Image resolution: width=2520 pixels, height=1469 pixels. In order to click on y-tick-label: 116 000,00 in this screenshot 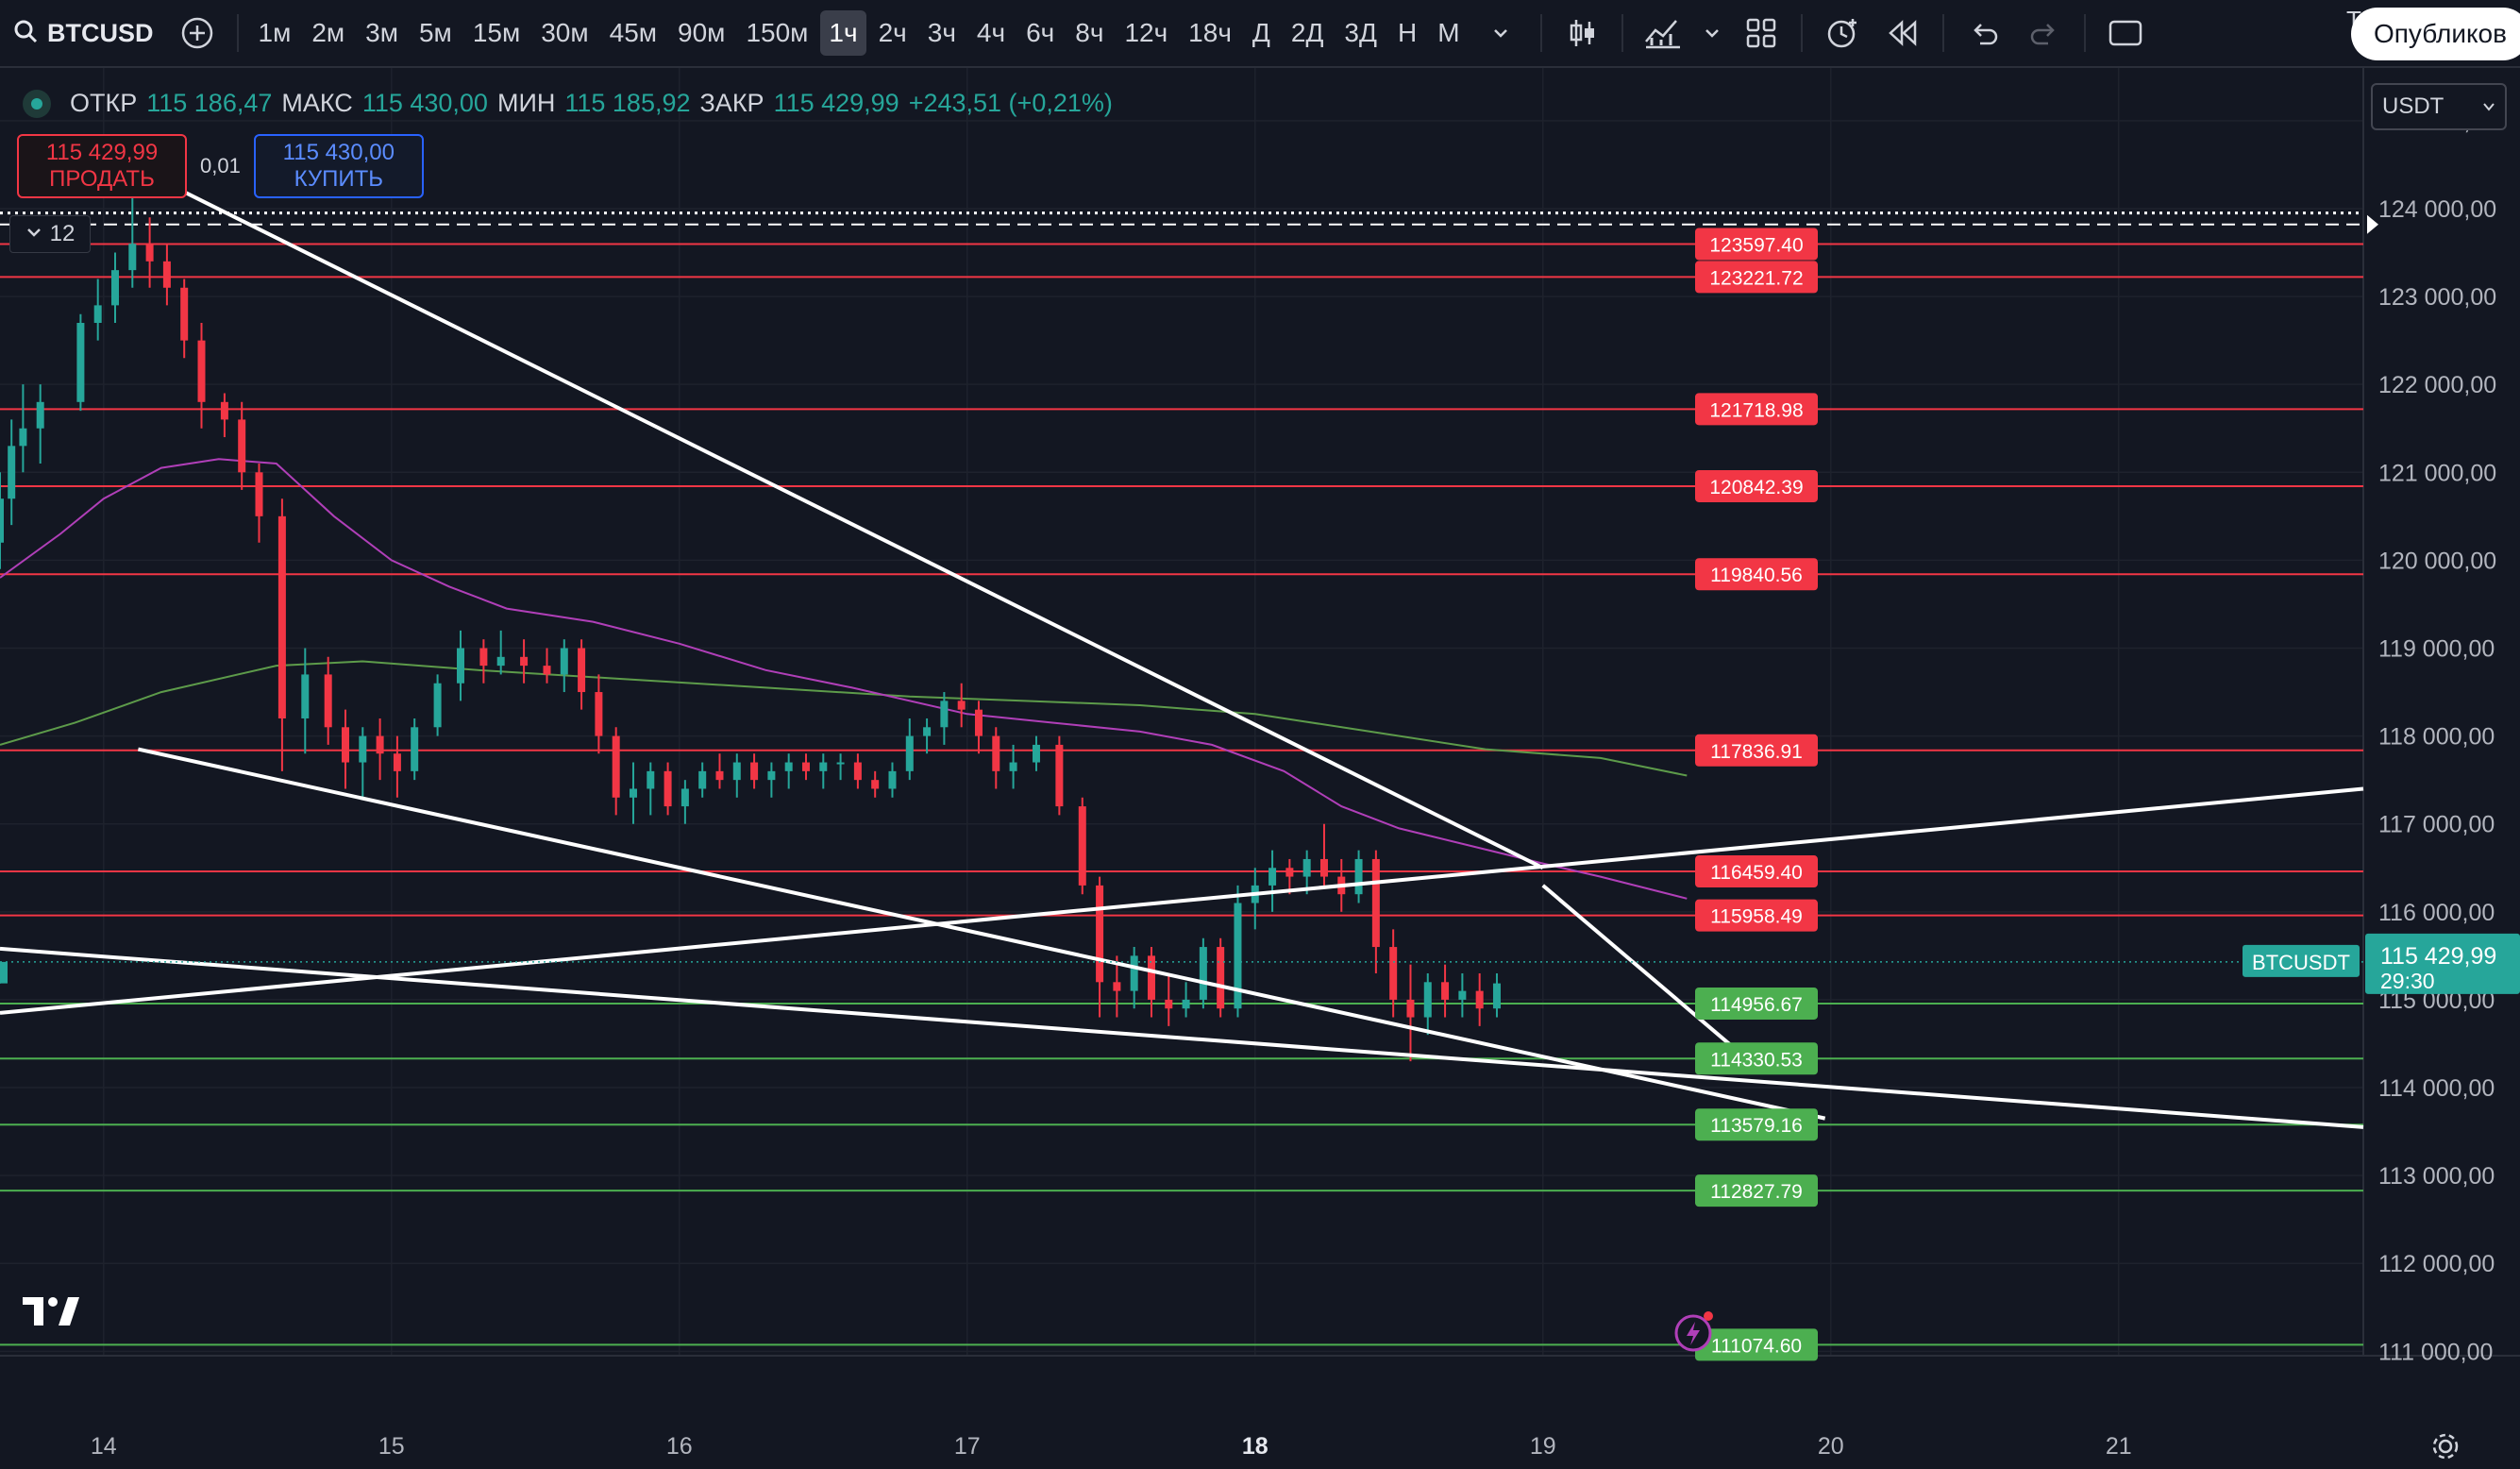, I will do `click(2436, 913)`.